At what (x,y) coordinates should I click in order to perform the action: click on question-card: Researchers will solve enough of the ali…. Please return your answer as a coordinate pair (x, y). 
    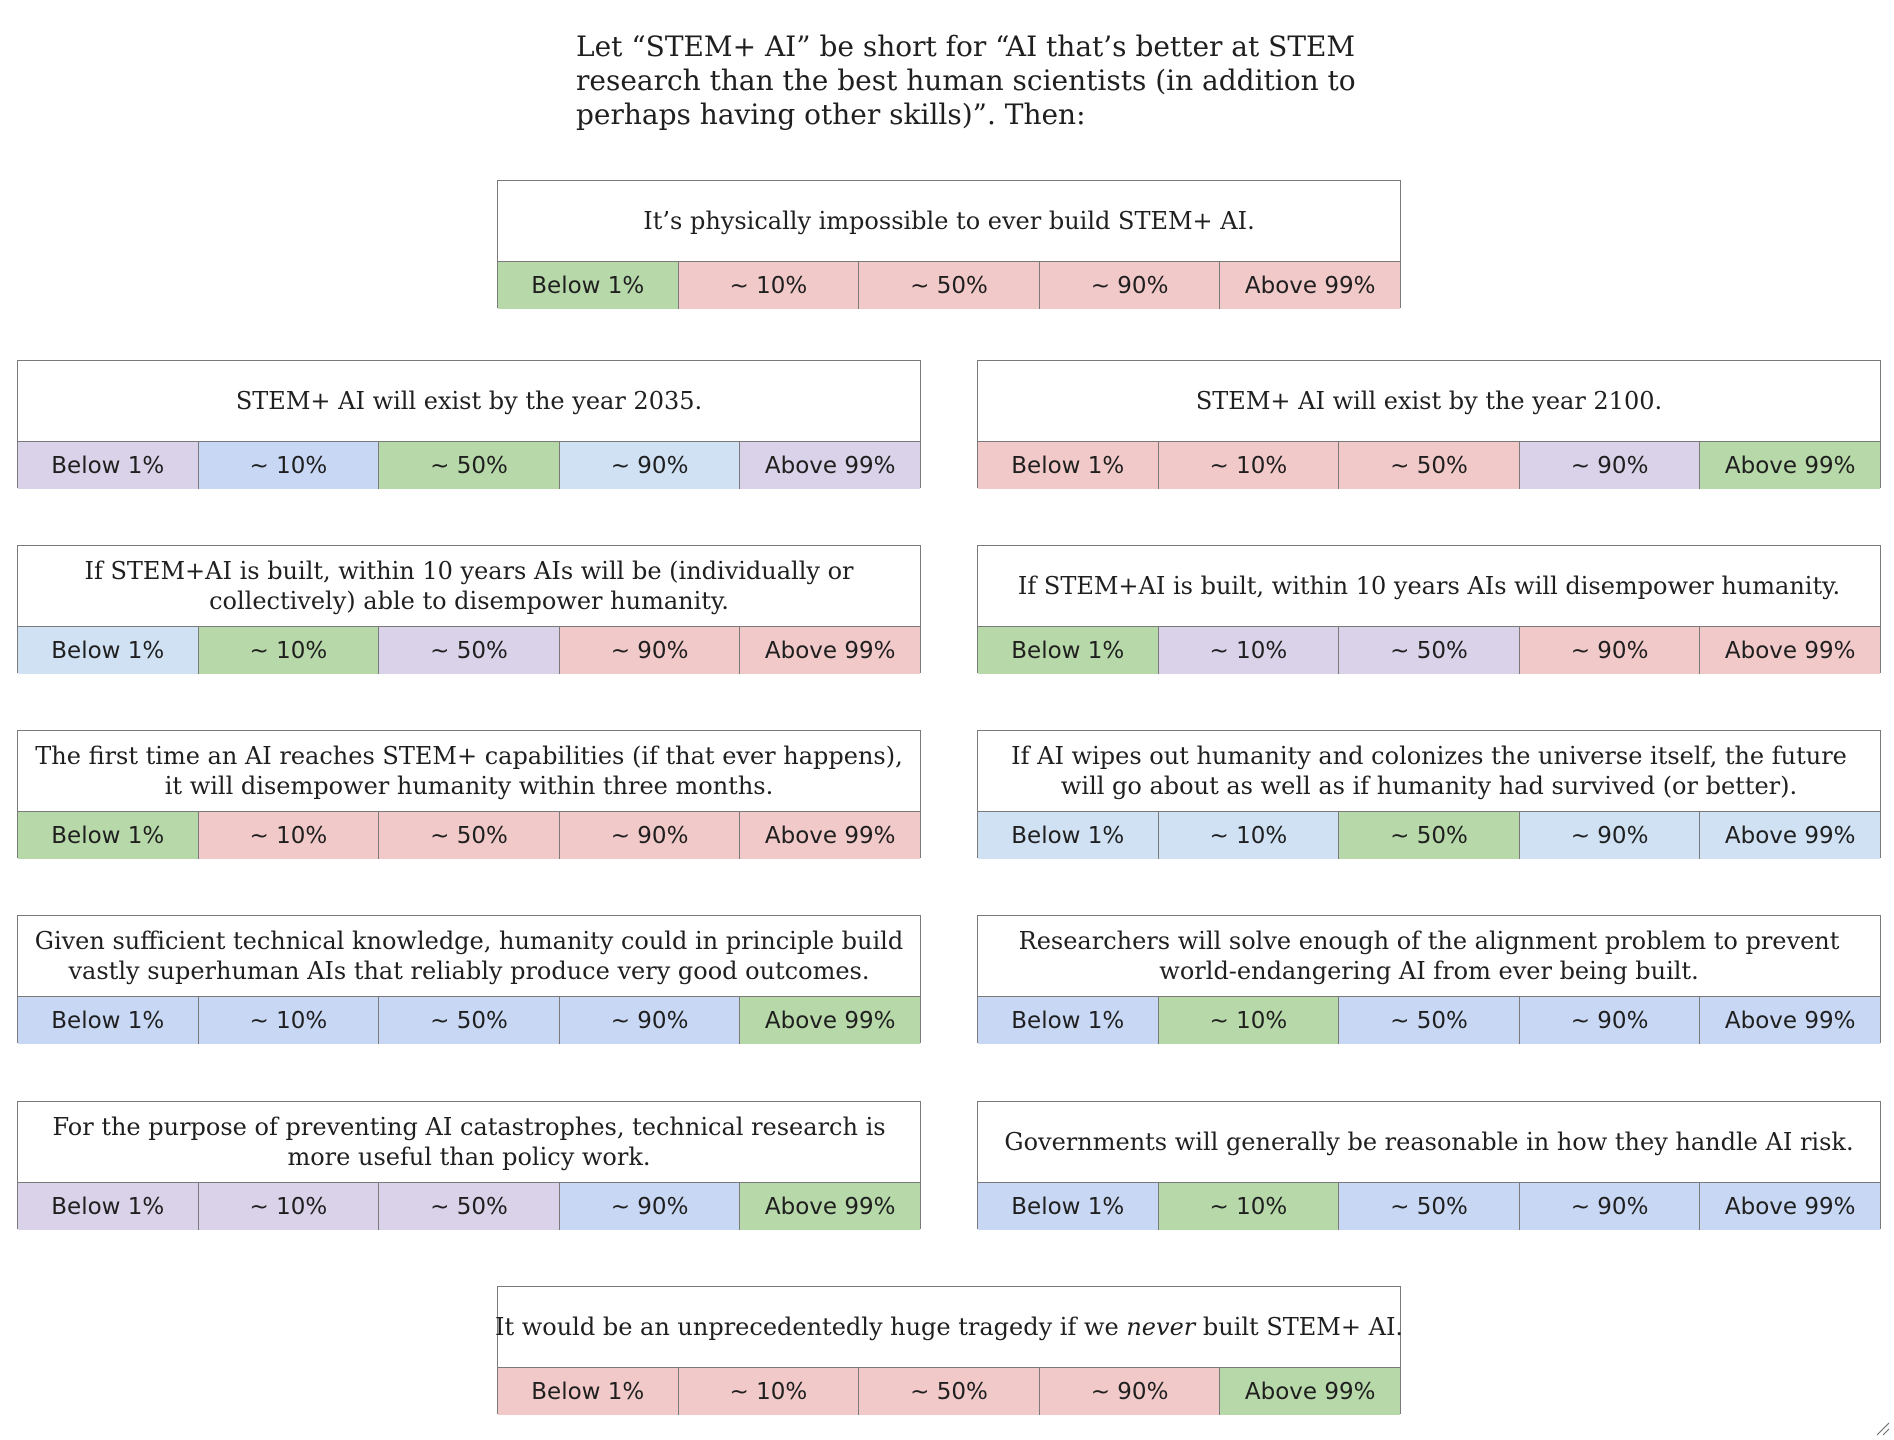
    Looking at the image, I should click on (1429, 979).